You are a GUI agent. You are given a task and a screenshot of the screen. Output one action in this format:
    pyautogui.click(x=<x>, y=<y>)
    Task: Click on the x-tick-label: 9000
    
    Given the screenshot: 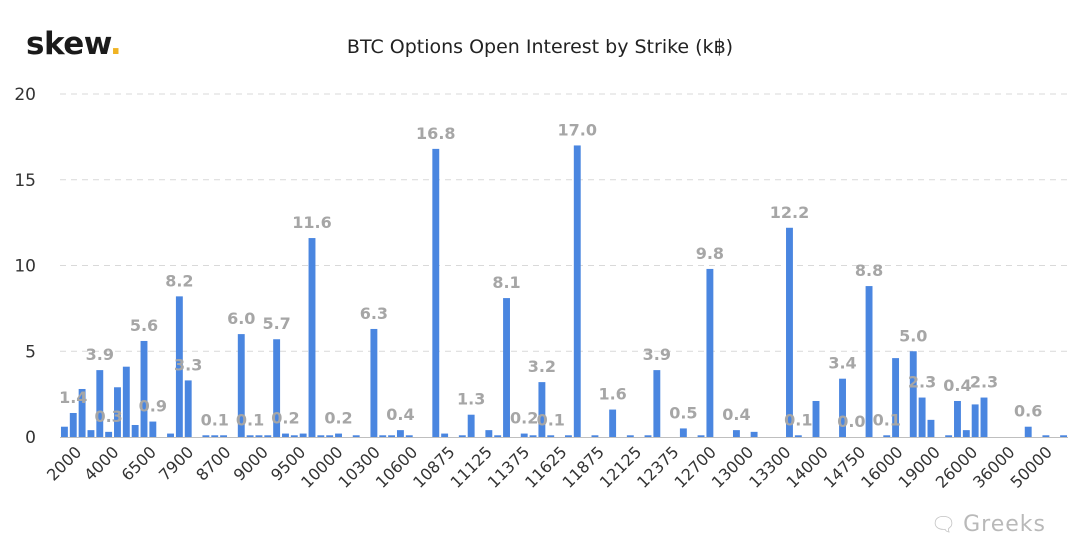 What is the action you would take?
    pyautogui.click(x=251, y=463)
    